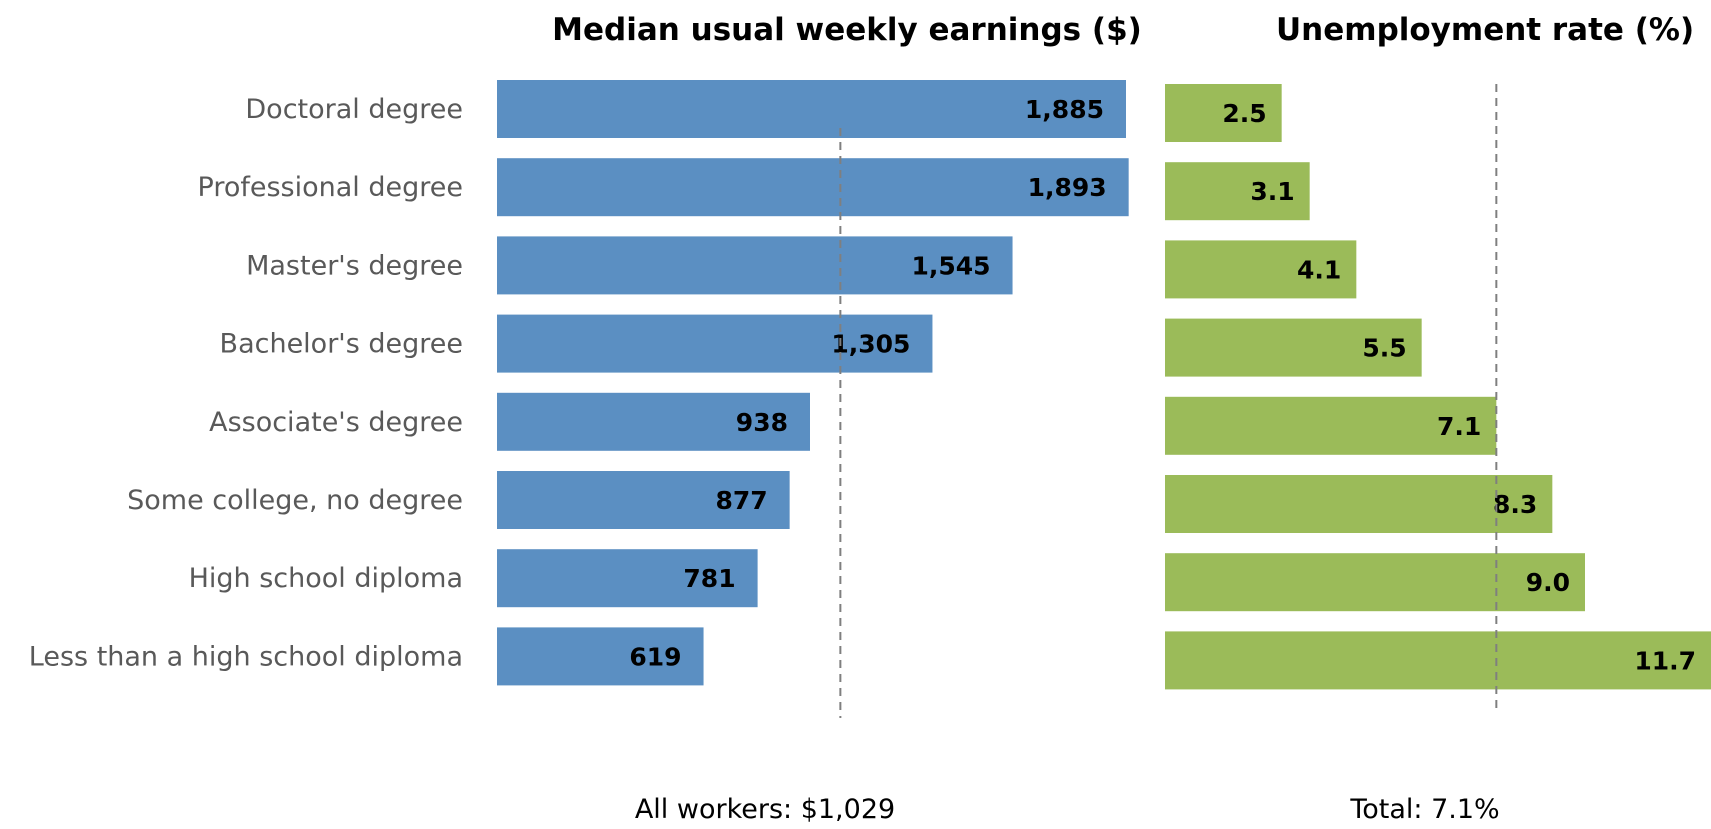 Image resolution: width=1711 pixels, height=829 pixels. I want to click on unemployment-reference-label: Total: 7.1%, so click(1424, 809).